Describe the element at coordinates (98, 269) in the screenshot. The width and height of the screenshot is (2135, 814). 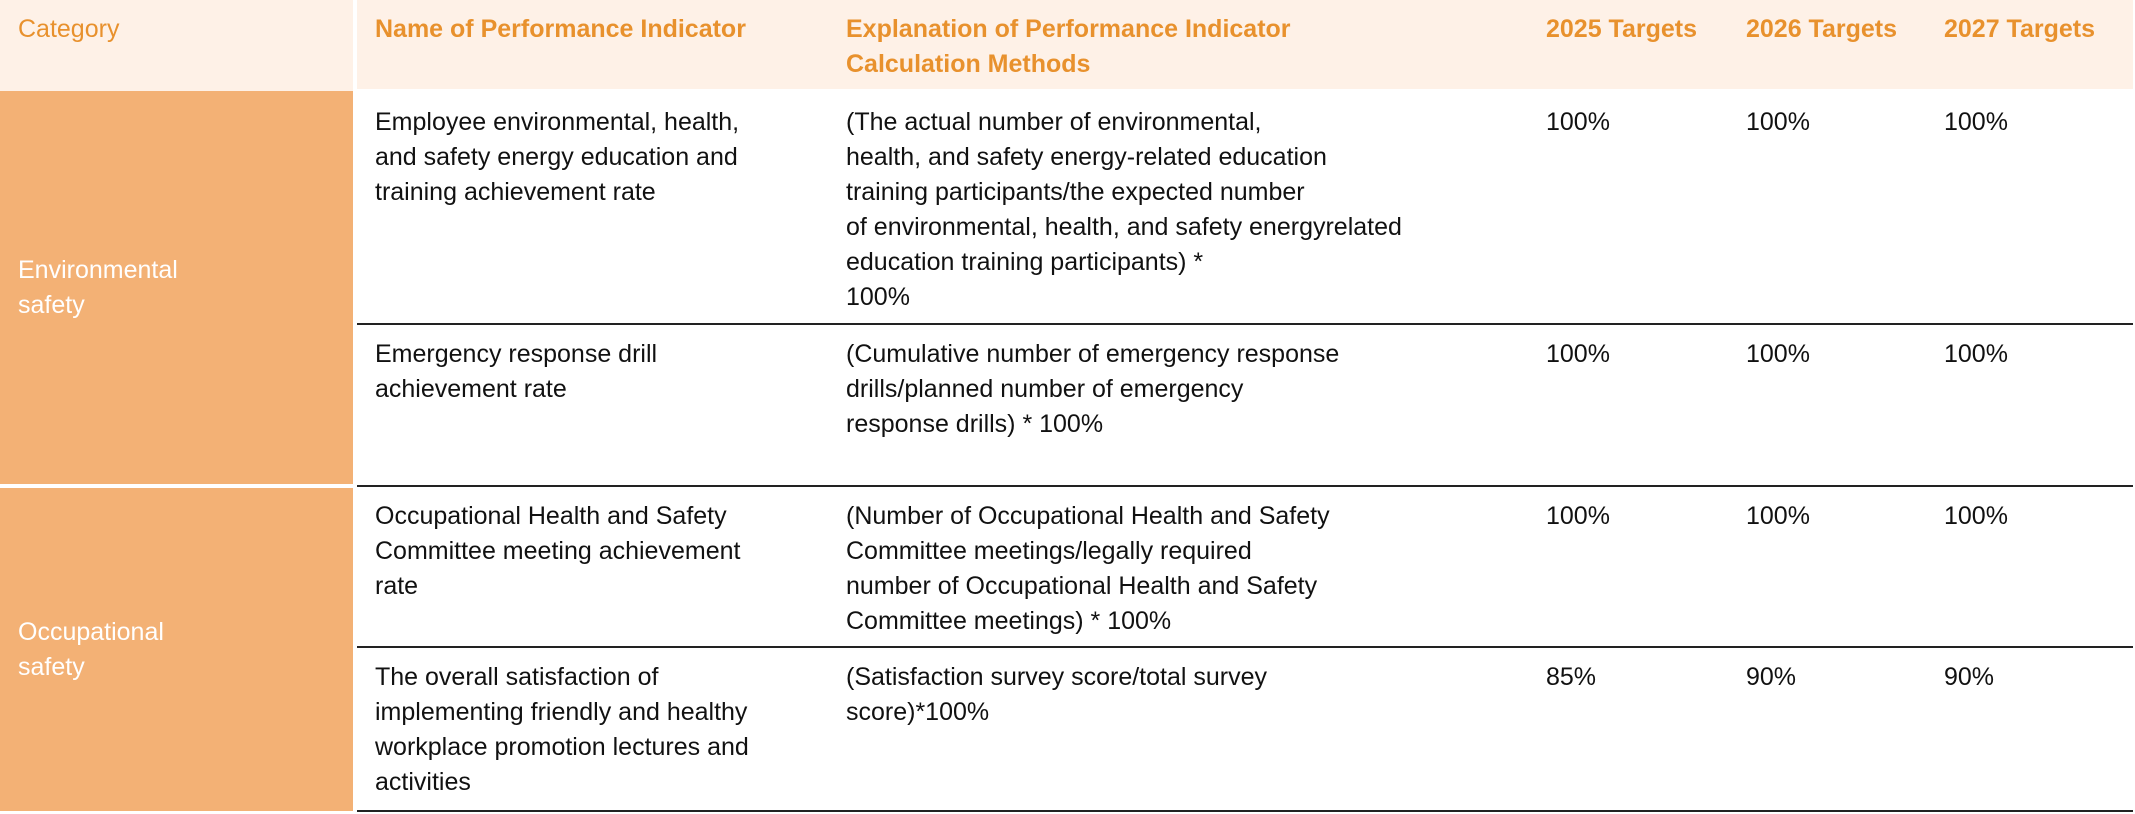
I see `category-label-line-1: Environmental` at that location.